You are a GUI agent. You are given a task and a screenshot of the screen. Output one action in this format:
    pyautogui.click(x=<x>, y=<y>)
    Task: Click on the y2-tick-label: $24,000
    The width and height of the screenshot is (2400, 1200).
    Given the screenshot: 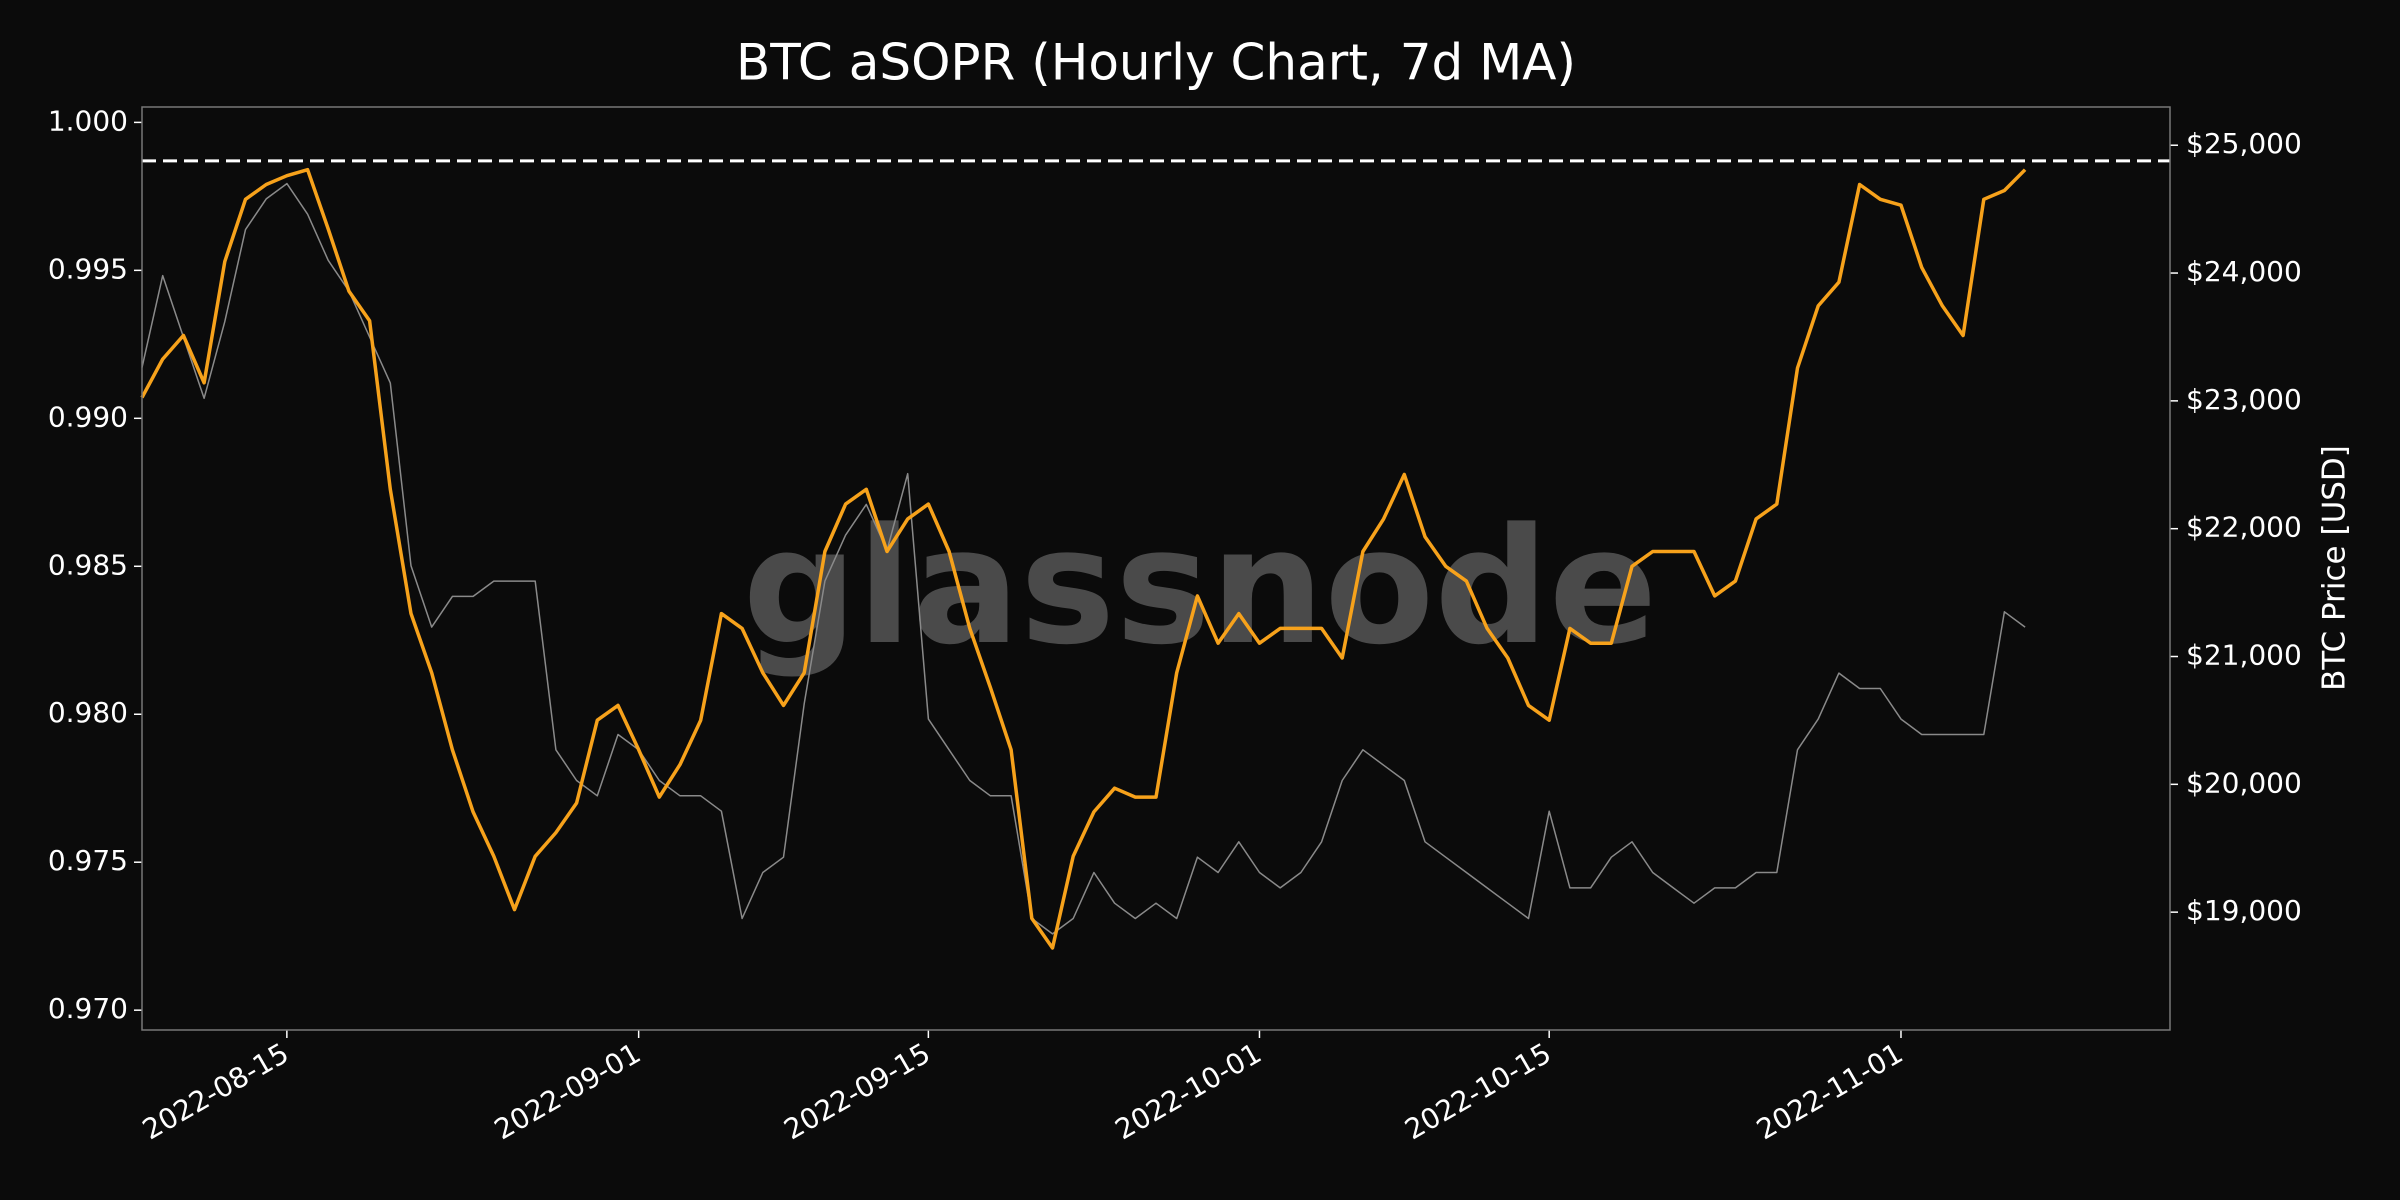 What is the action you would take?
    pyautogui.click(x=2244, y=271)
    